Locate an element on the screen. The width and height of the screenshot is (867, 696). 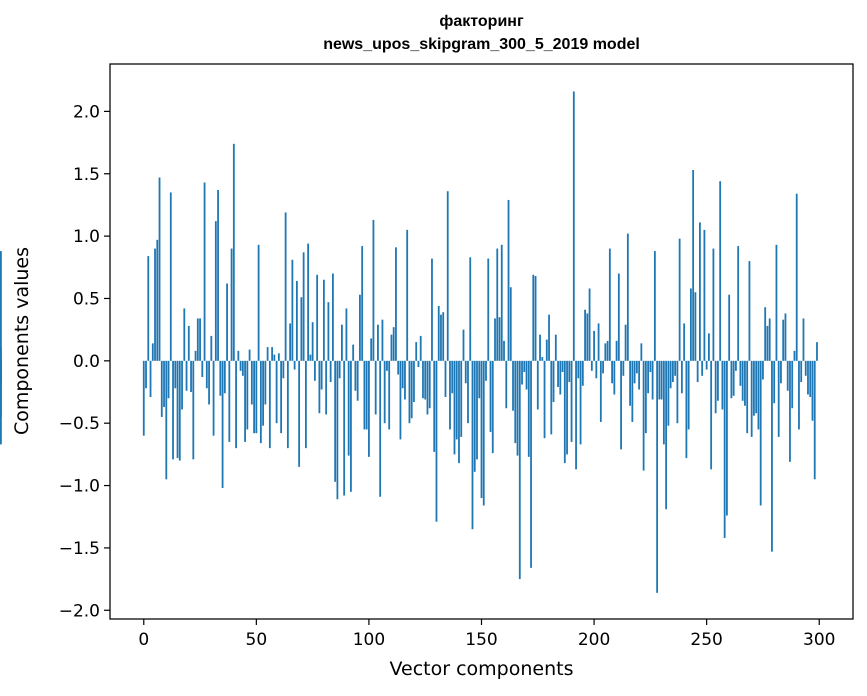
y-tick-label: −1.5 is located at coordinates (79, 549).